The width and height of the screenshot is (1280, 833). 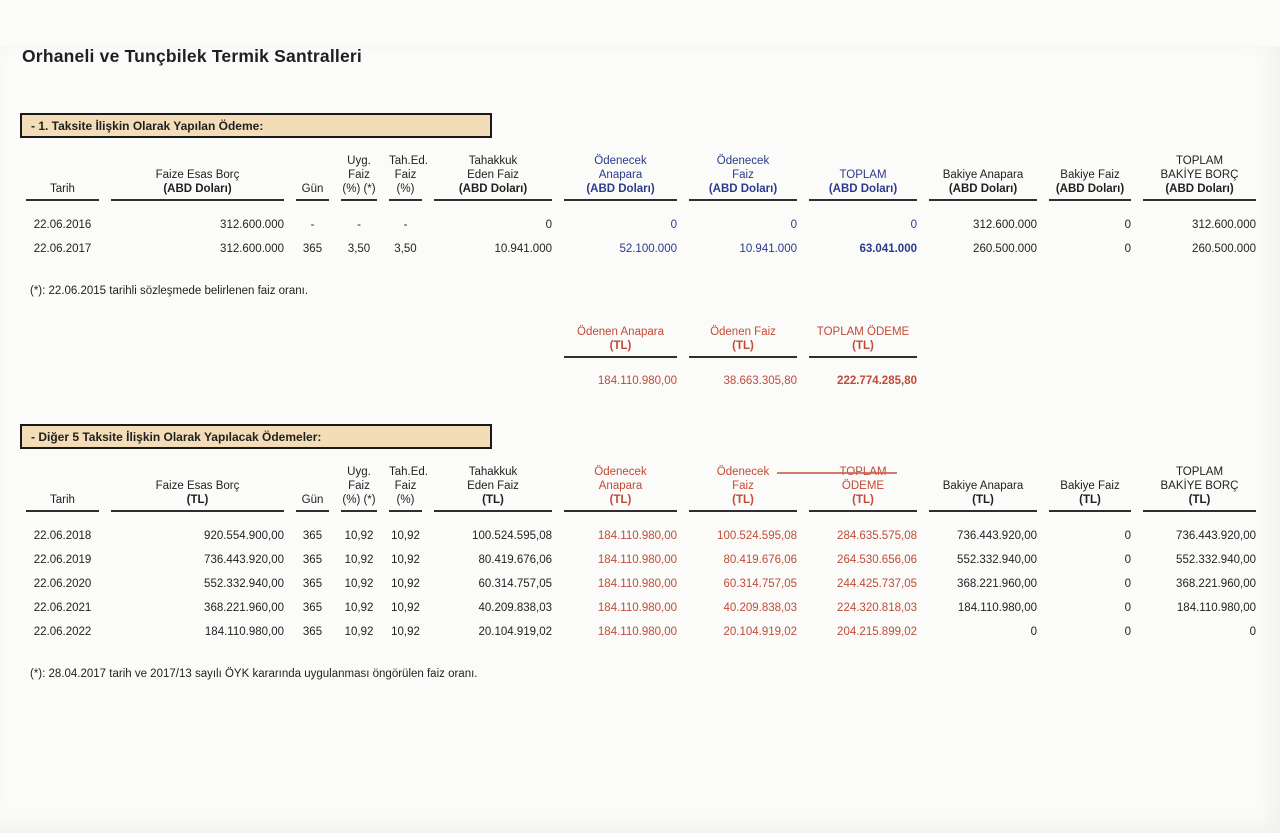 I want to click on cell-toplam-bakiye-borc: 260.500.000, so click(x=1224, y=249).